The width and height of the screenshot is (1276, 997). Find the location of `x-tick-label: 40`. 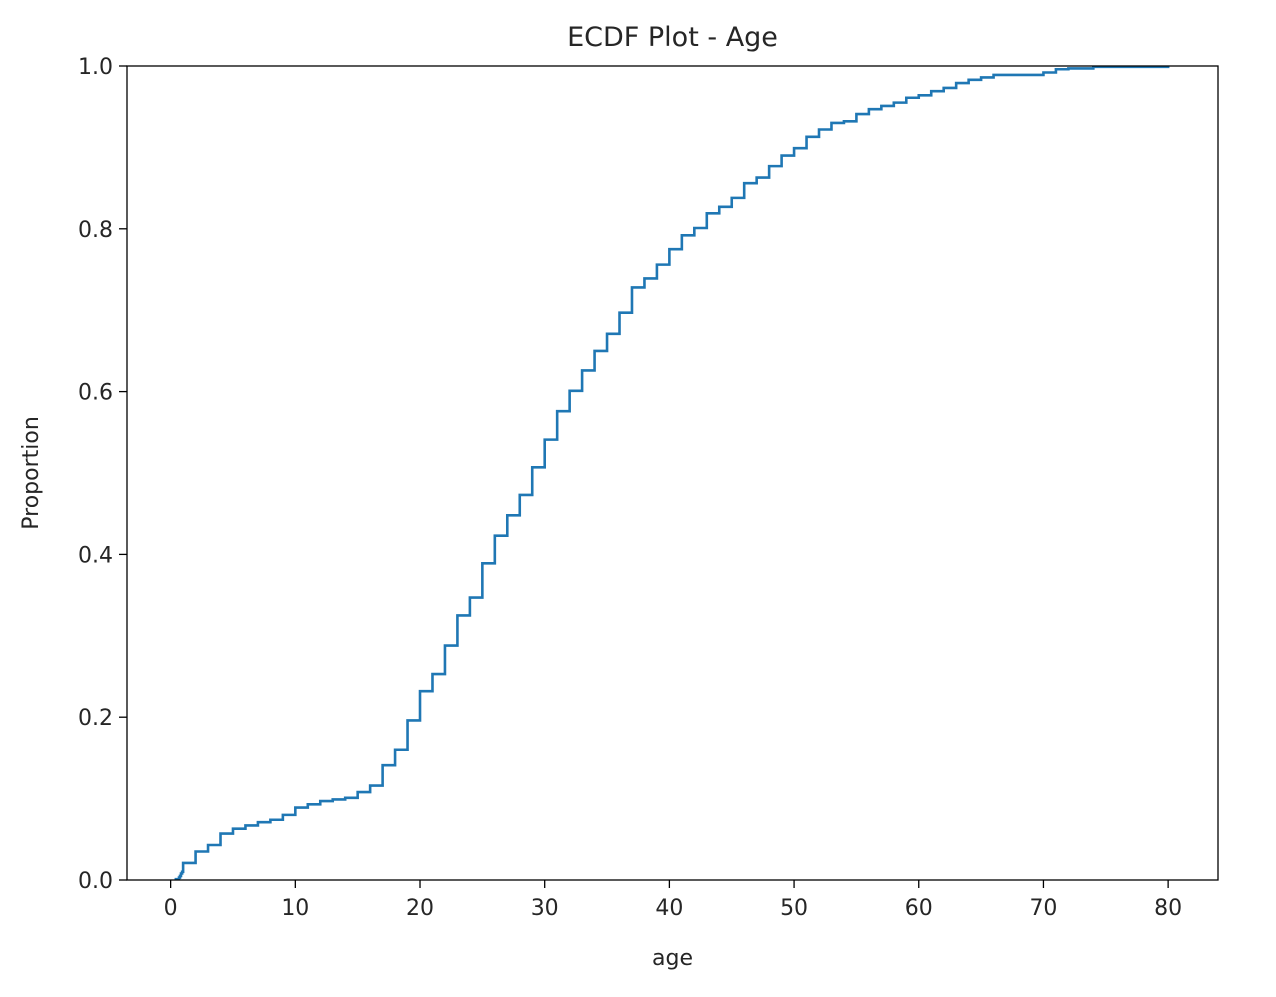

x-tick-label: 40 is located at coordinates (669, 908).